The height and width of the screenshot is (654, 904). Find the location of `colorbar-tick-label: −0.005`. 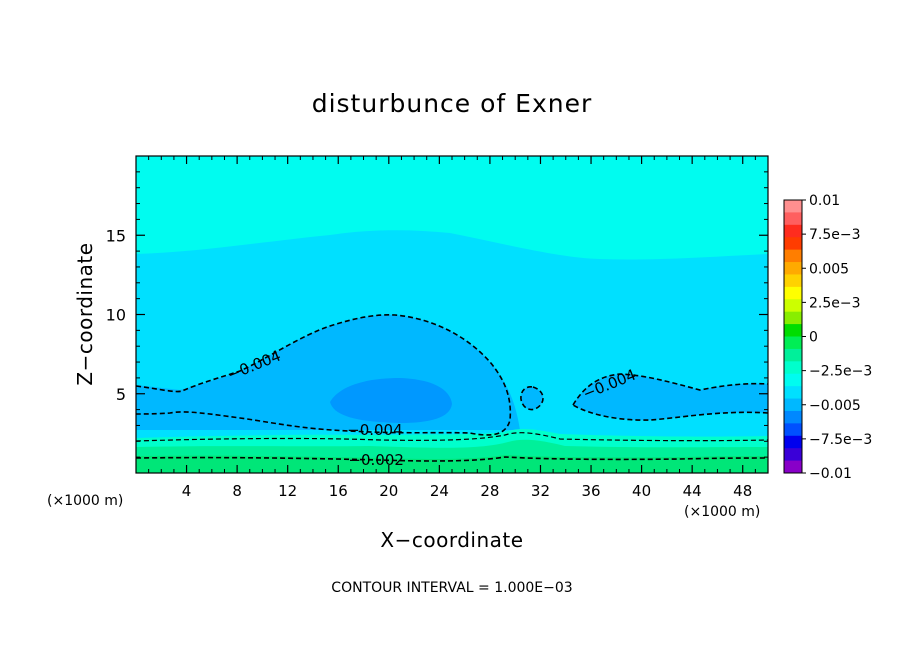

colorbar-tick-label: −0.005 is located at coordinates (835, 406).